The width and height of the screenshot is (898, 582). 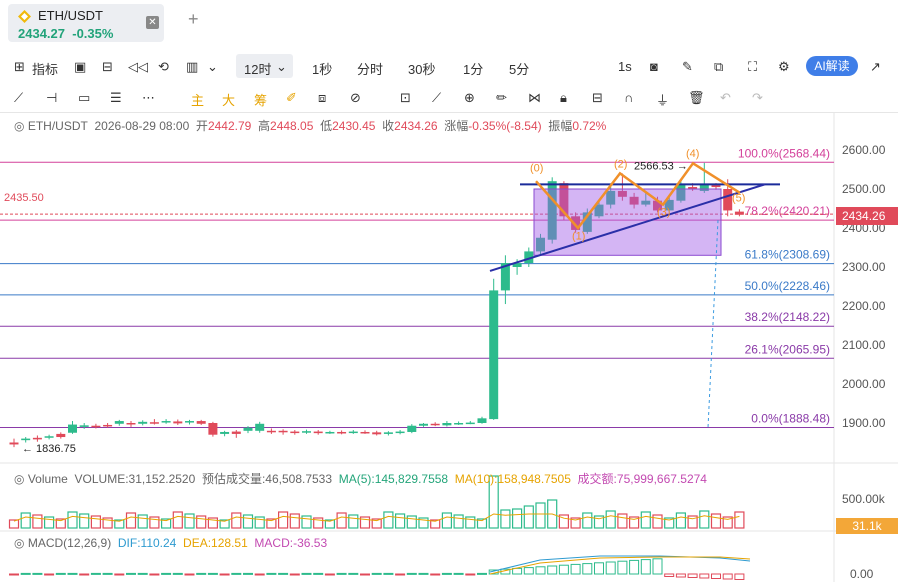 I want to click on ma5-value: 145,829.7558, so click(x=411, y=479).